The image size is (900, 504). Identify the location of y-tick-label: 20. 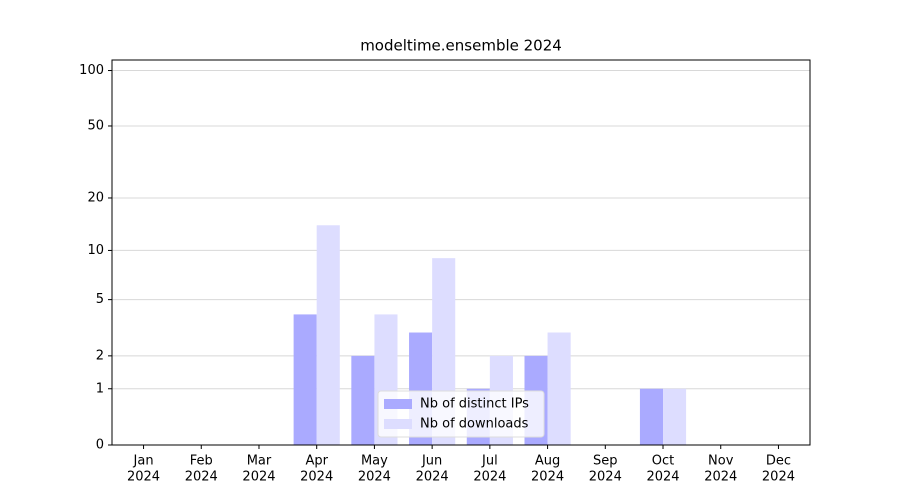
(95, 197).